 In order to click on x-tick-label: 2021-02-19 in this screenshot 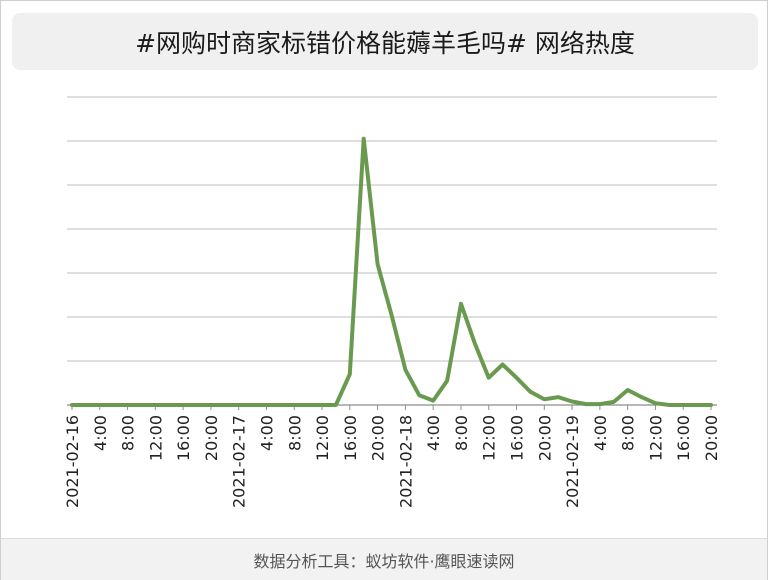, I will do `click(572, 461)`.